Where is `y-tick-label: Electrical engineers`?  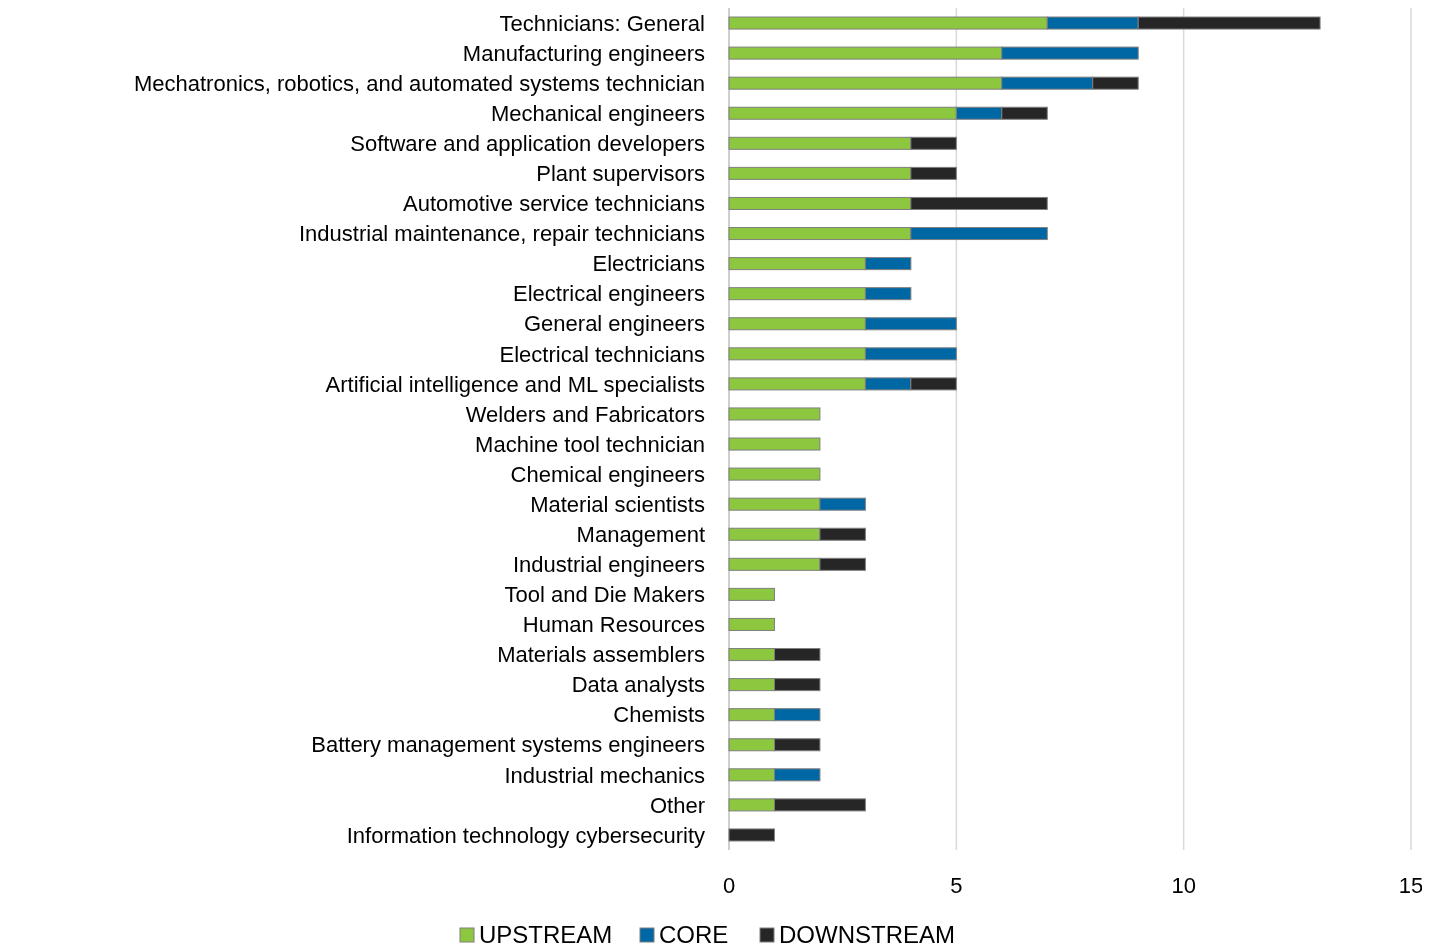
y-tick-label: Electrical engineers is located at coordinates (609, 294).